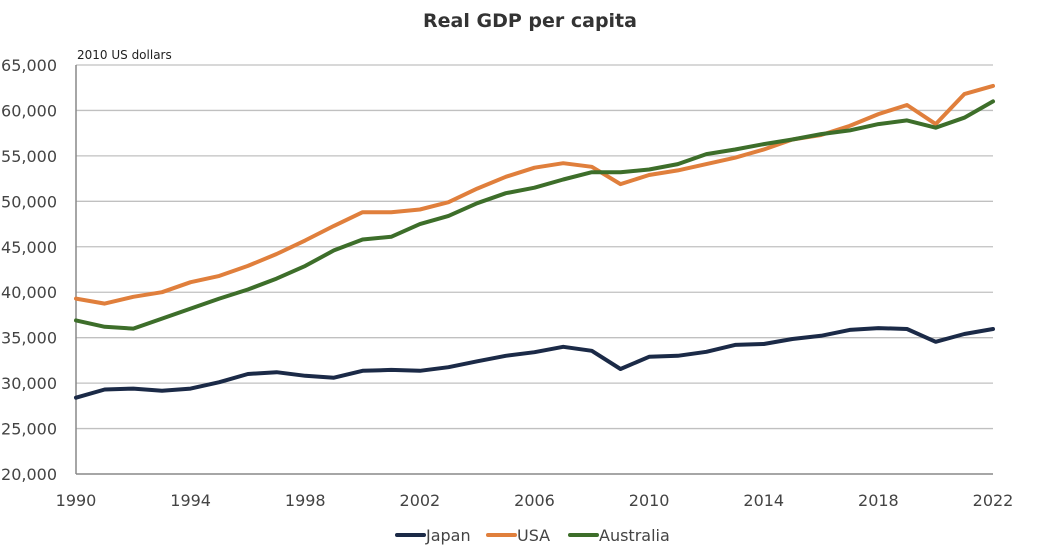 The image size is (1063, 554). What do you see at coordinates (29, 247) in the screenshot?
I see `y-tick-label: 45,000` at bounding box center [29, 247].